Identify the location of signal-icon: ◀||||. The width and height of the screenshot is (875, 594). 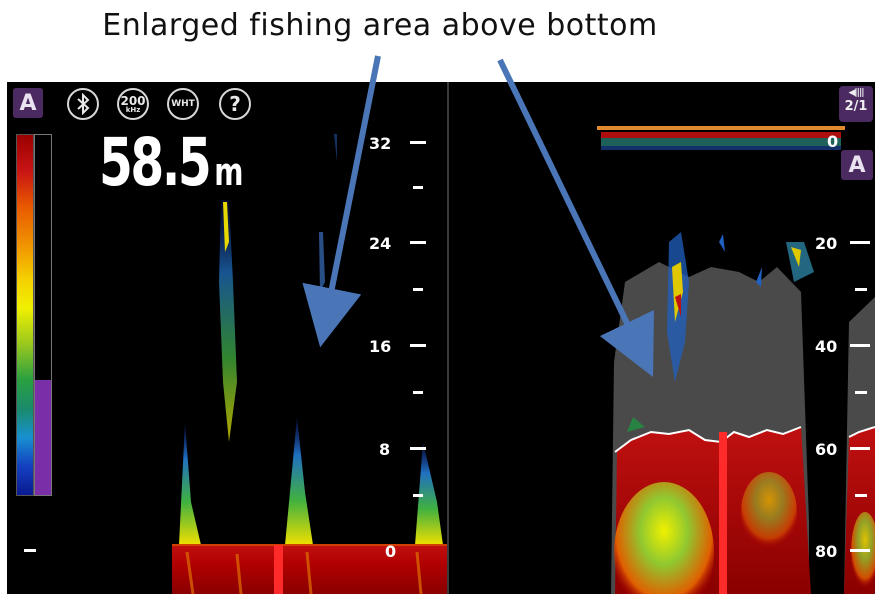
(856, 93).